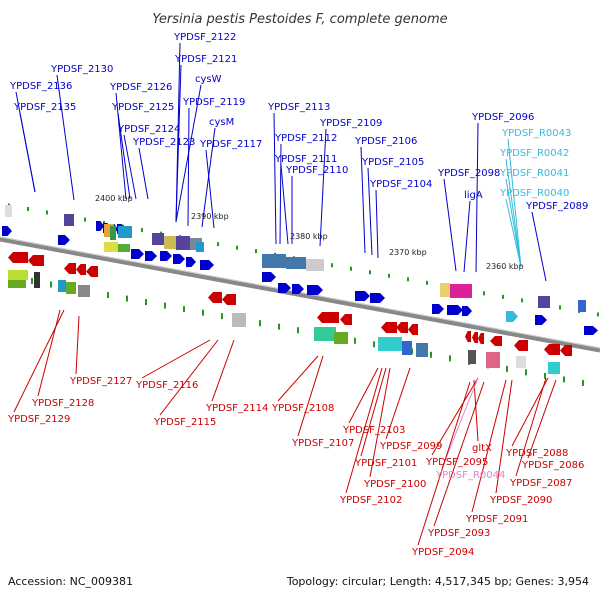  Describe the element at coordinates (205, 59) in the screenshot. I see `gene-label: YPDSF_2121` at that location.